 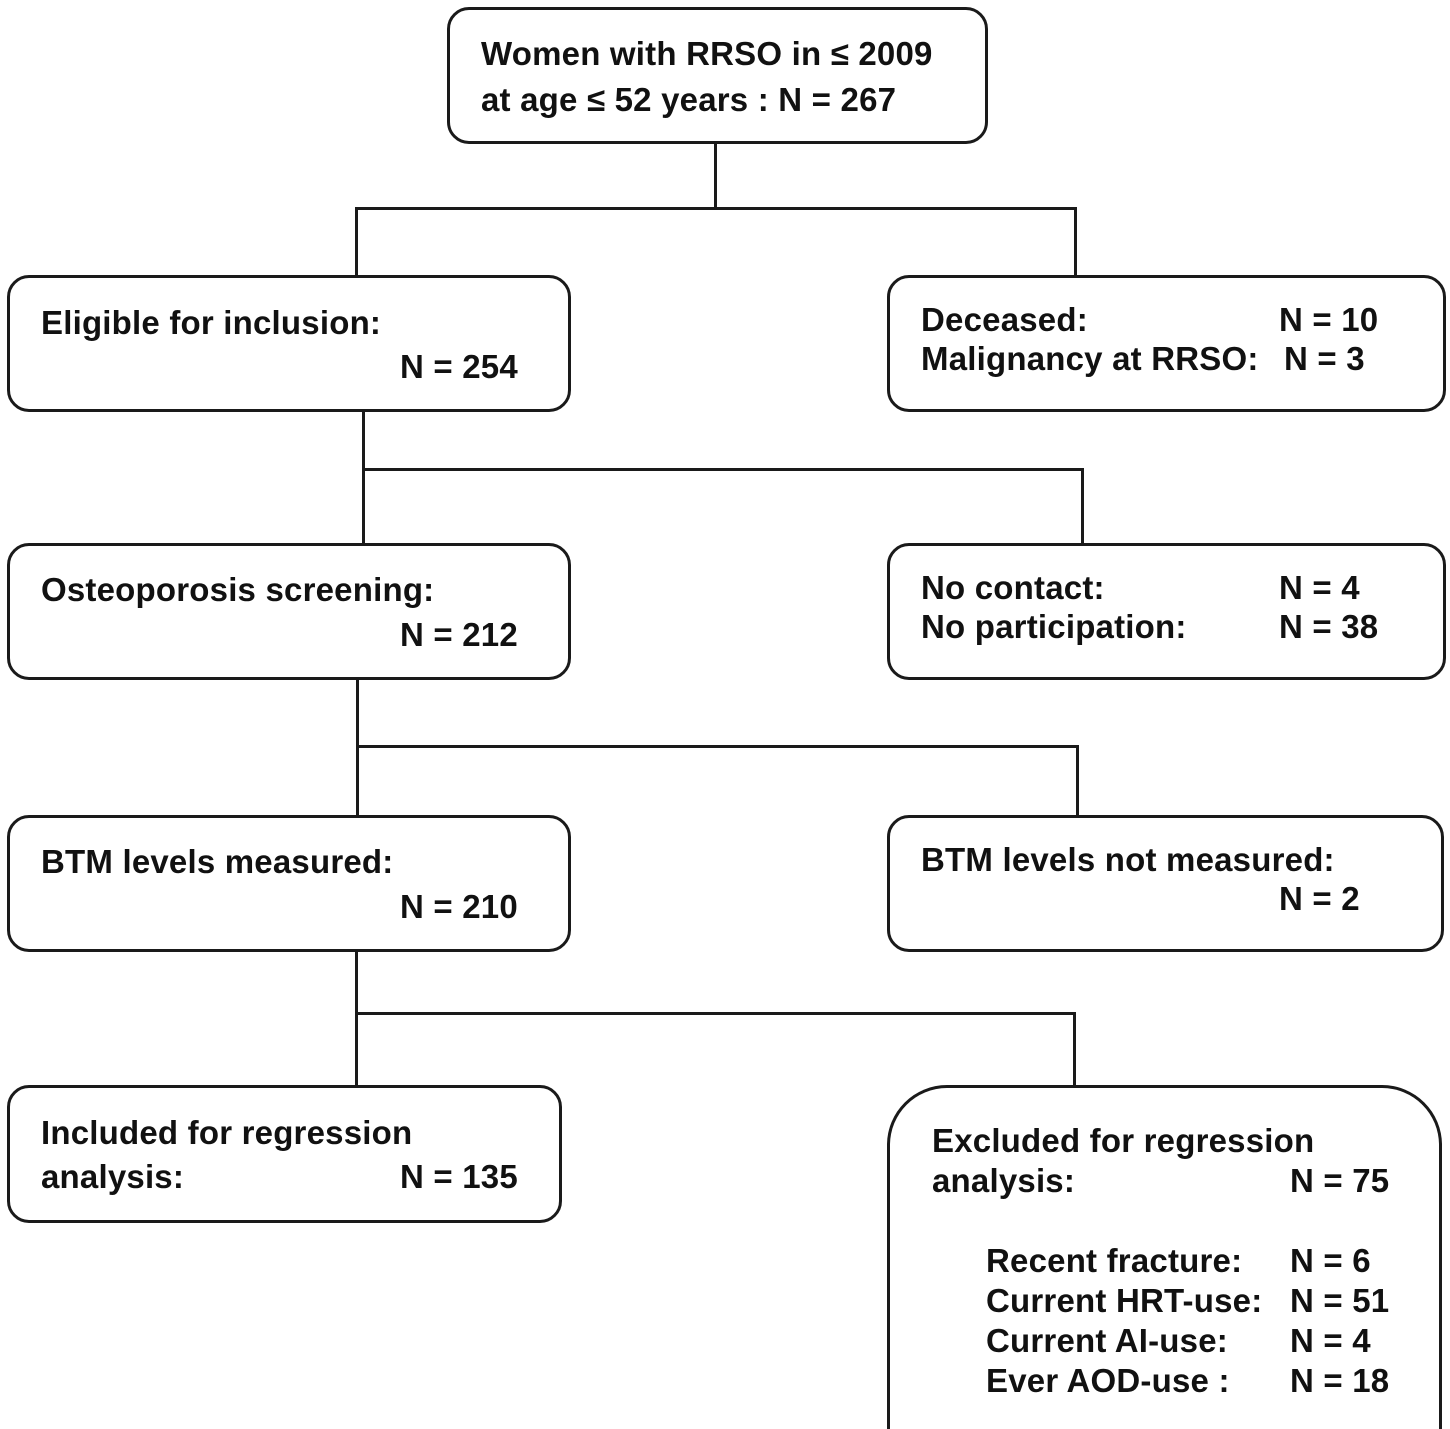 I want to click on screening-box: Osteoporosis screening: N = 212, so click(x=289, y=611).